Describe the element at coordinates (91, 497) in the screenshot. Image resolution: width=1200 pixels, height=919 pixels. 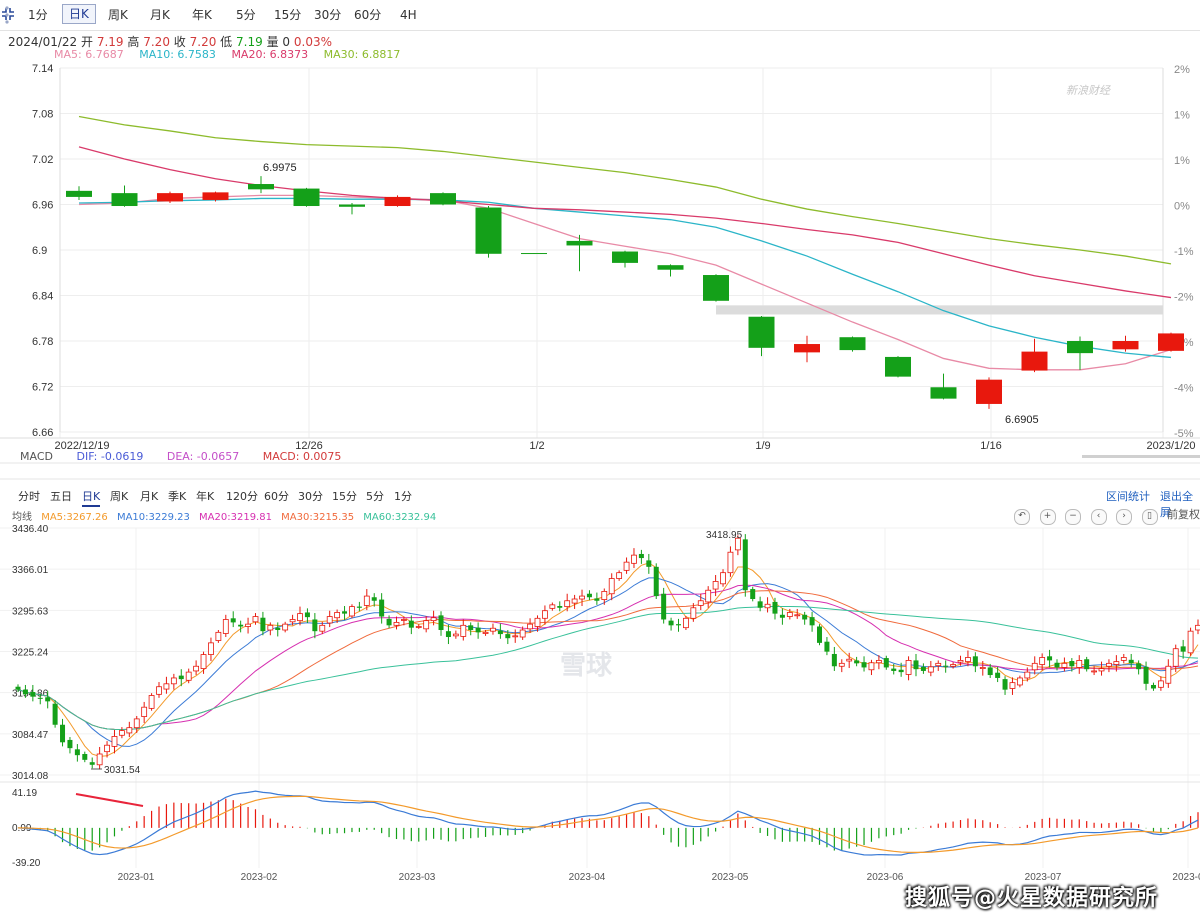
I see `bottom-tab-2: 日K` at that location.